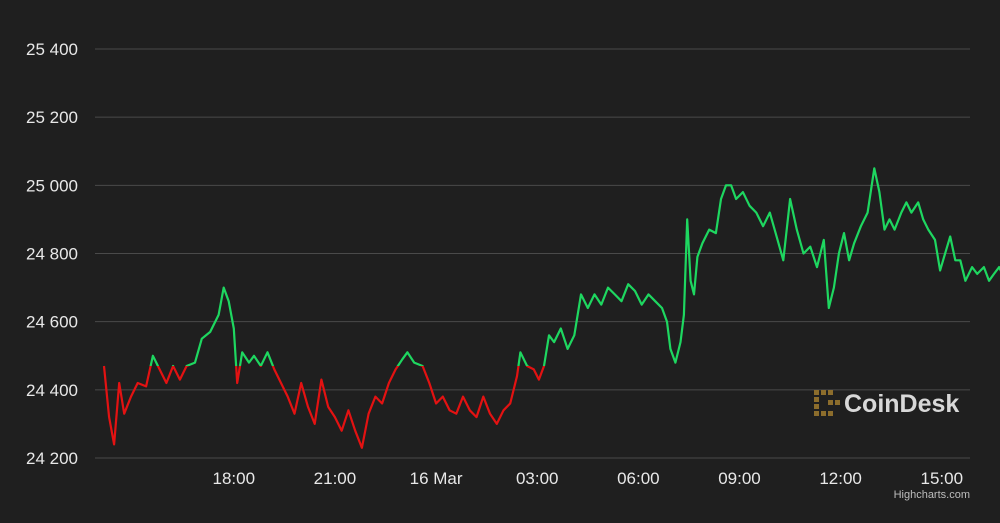 The width and height of the screenshot is (1000, 523). Describe the element at coordinates (335, 478) in the screenshot. I see `x-tick-label: 21:00` at that location.